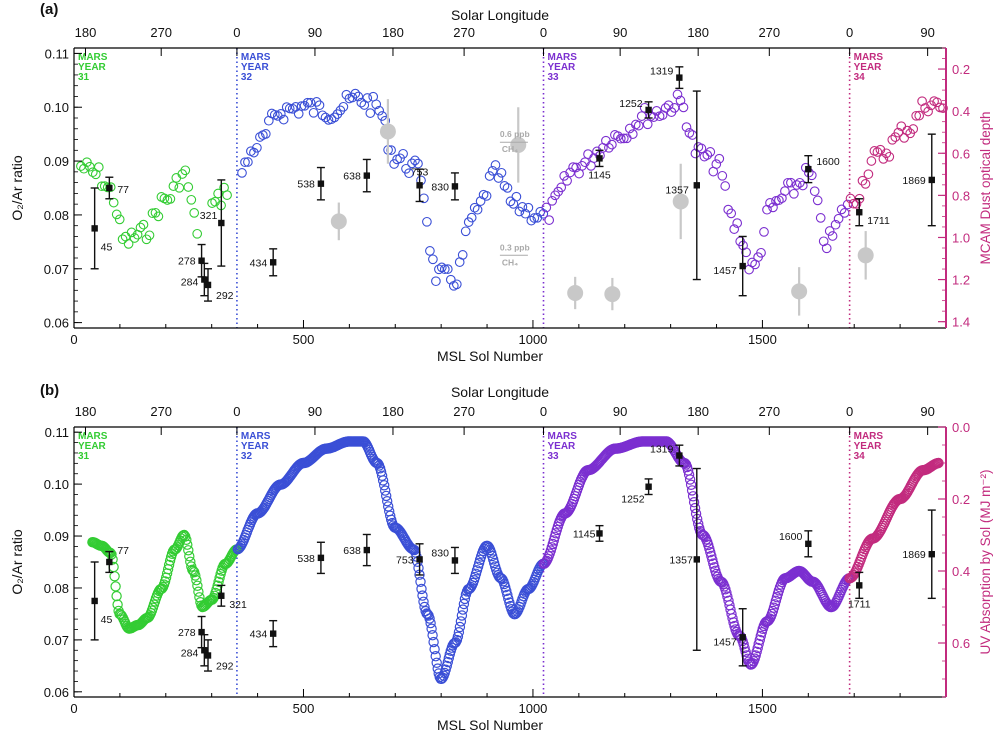  I want to click on sam-point-label: 1600, so click(791, 537).